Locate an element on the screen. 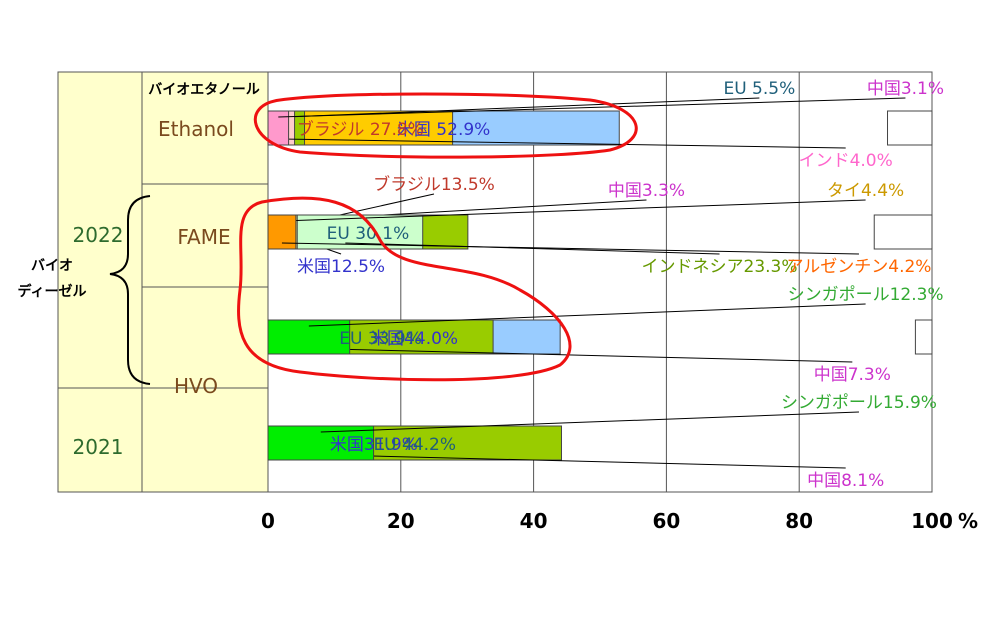 This screenshot has width=1000, height=620. segment-label-r1-s1: ブラジル13.5% is located at coordinates (434, 184).